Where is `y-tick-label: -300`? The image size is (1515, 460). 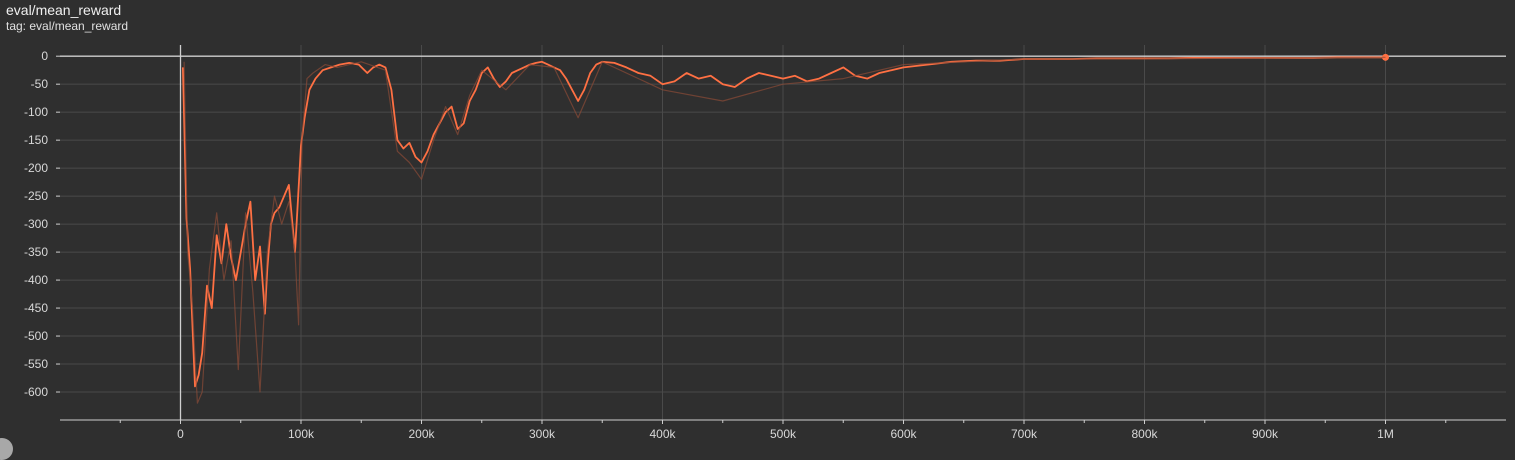
y-tick-label: -300 is located at coordinates (36, 224).